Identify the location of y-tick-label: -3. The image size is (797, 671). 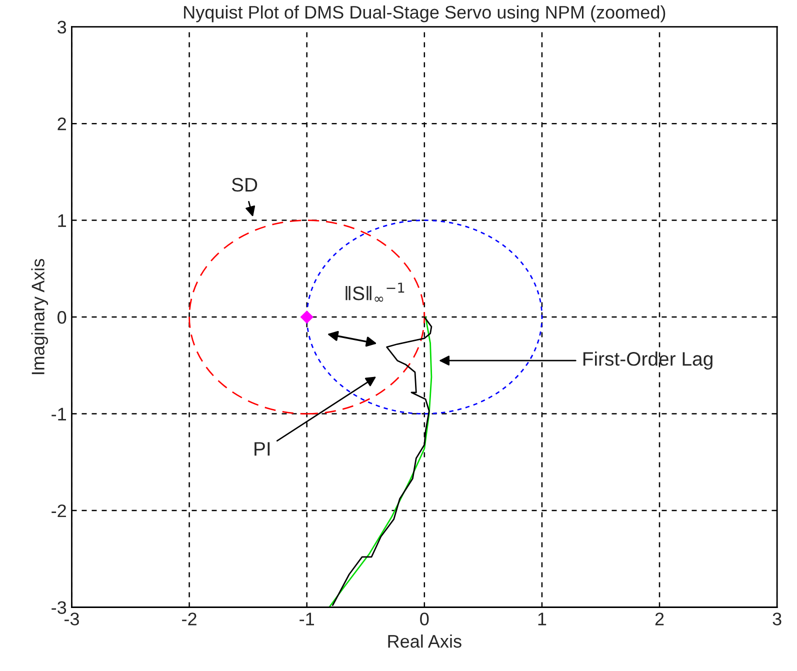
(59, 607).